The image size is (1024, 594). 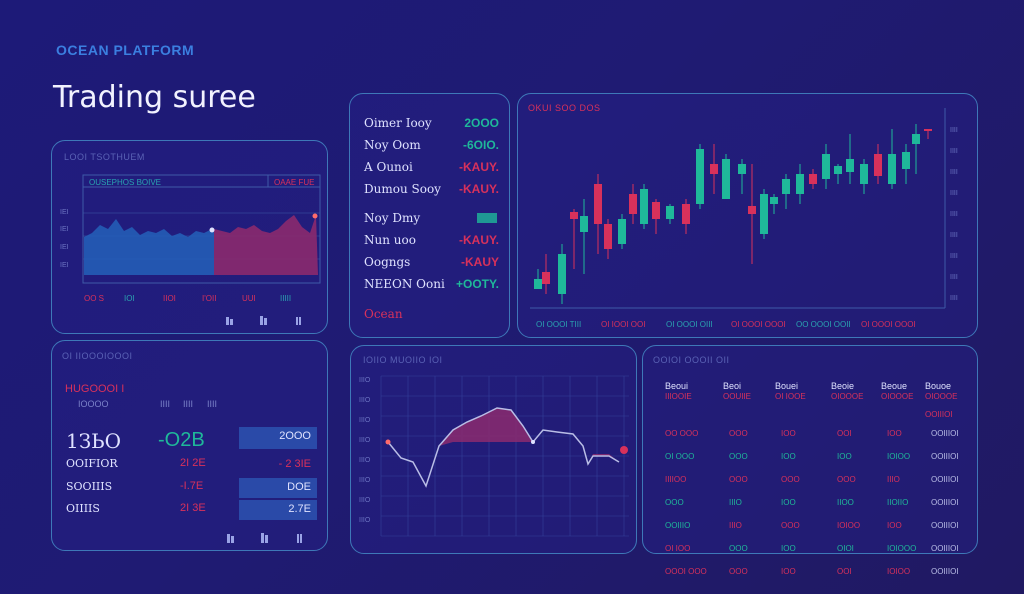 What do you see at coordinates (294, 182) in the screenshot?
I see `area-inner-right: OAAE FUE` at bounding box center [294, 182].